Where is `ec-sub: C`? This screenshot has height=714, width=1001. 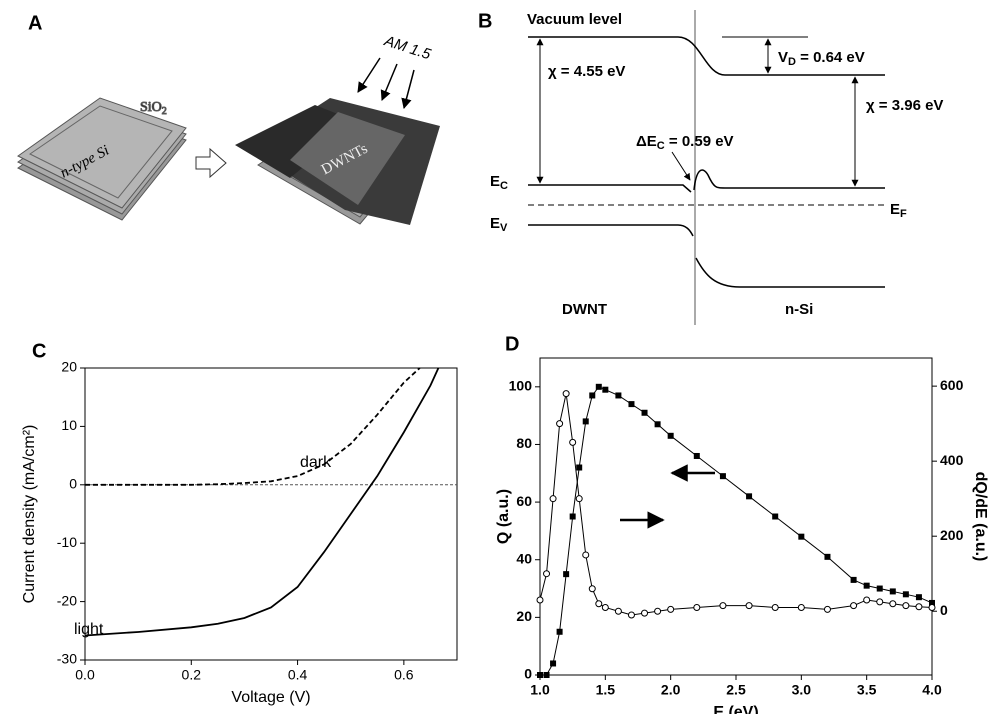 ec-sub: C is located at coordinates (504, 186).